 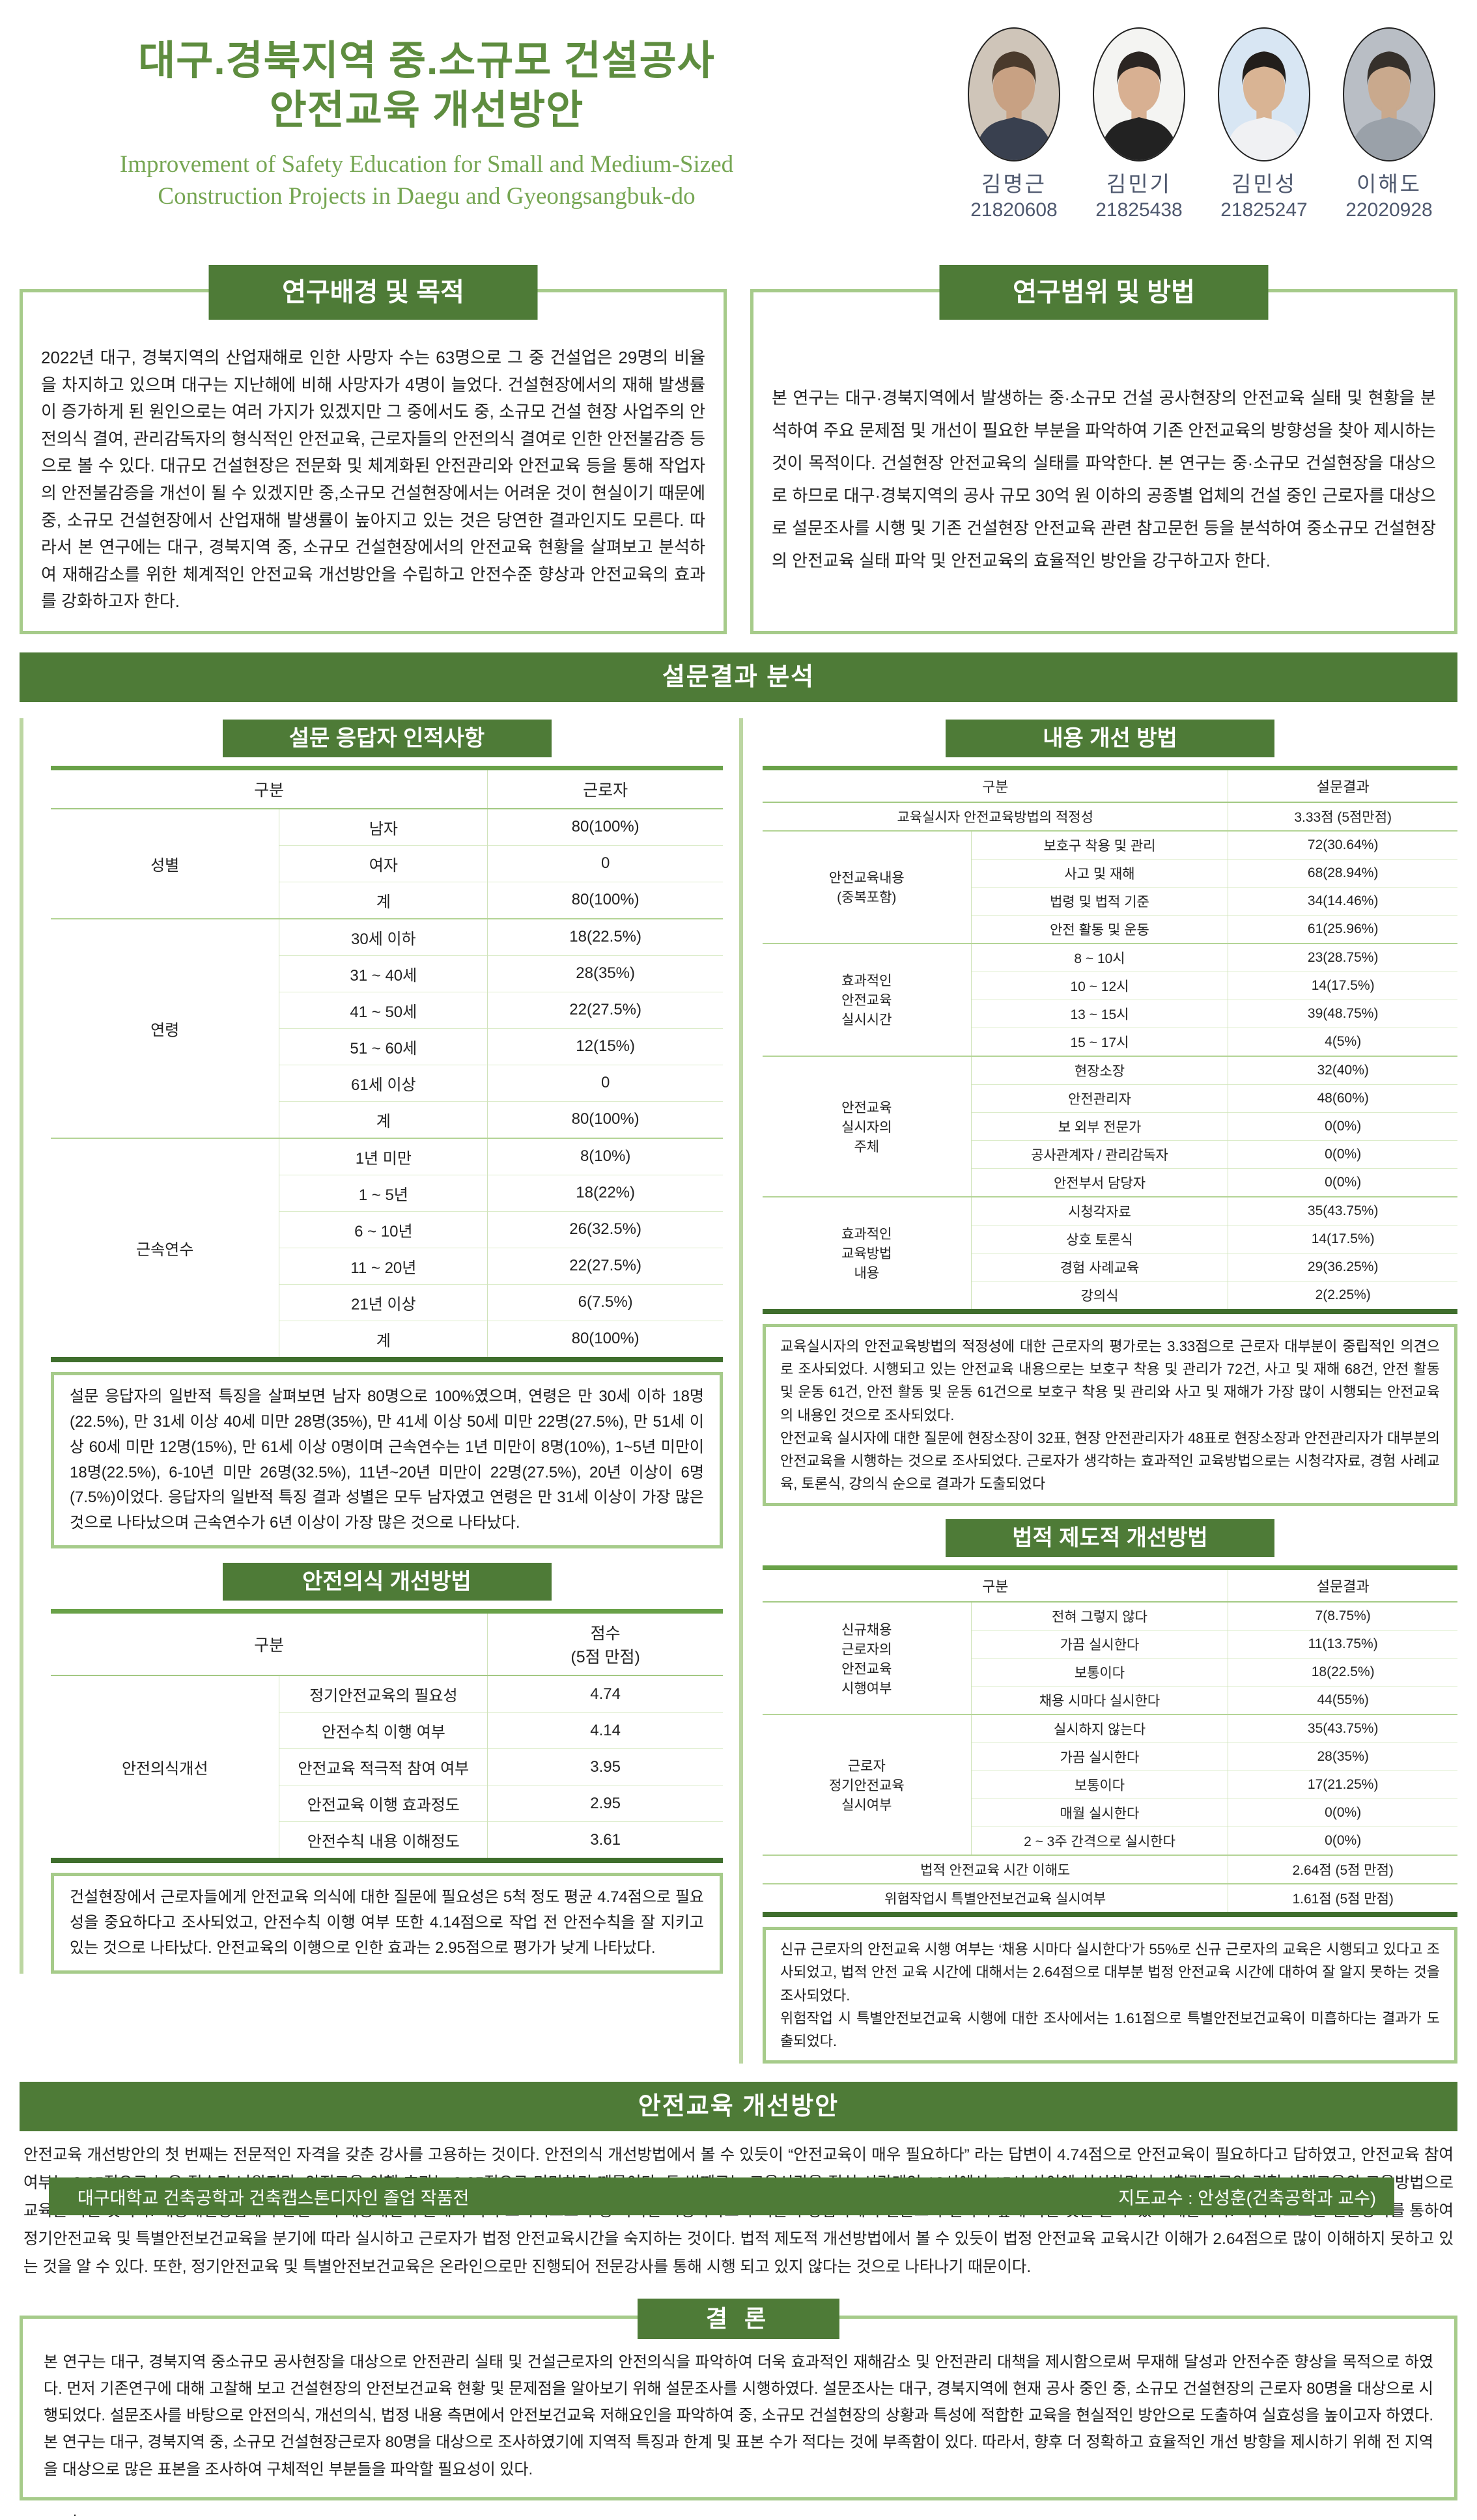 I want to click on table-row: 안전교육내용 (중복포함) 보호구 착용 및 관리 72(30.64%), so click(x=1110, y=887).